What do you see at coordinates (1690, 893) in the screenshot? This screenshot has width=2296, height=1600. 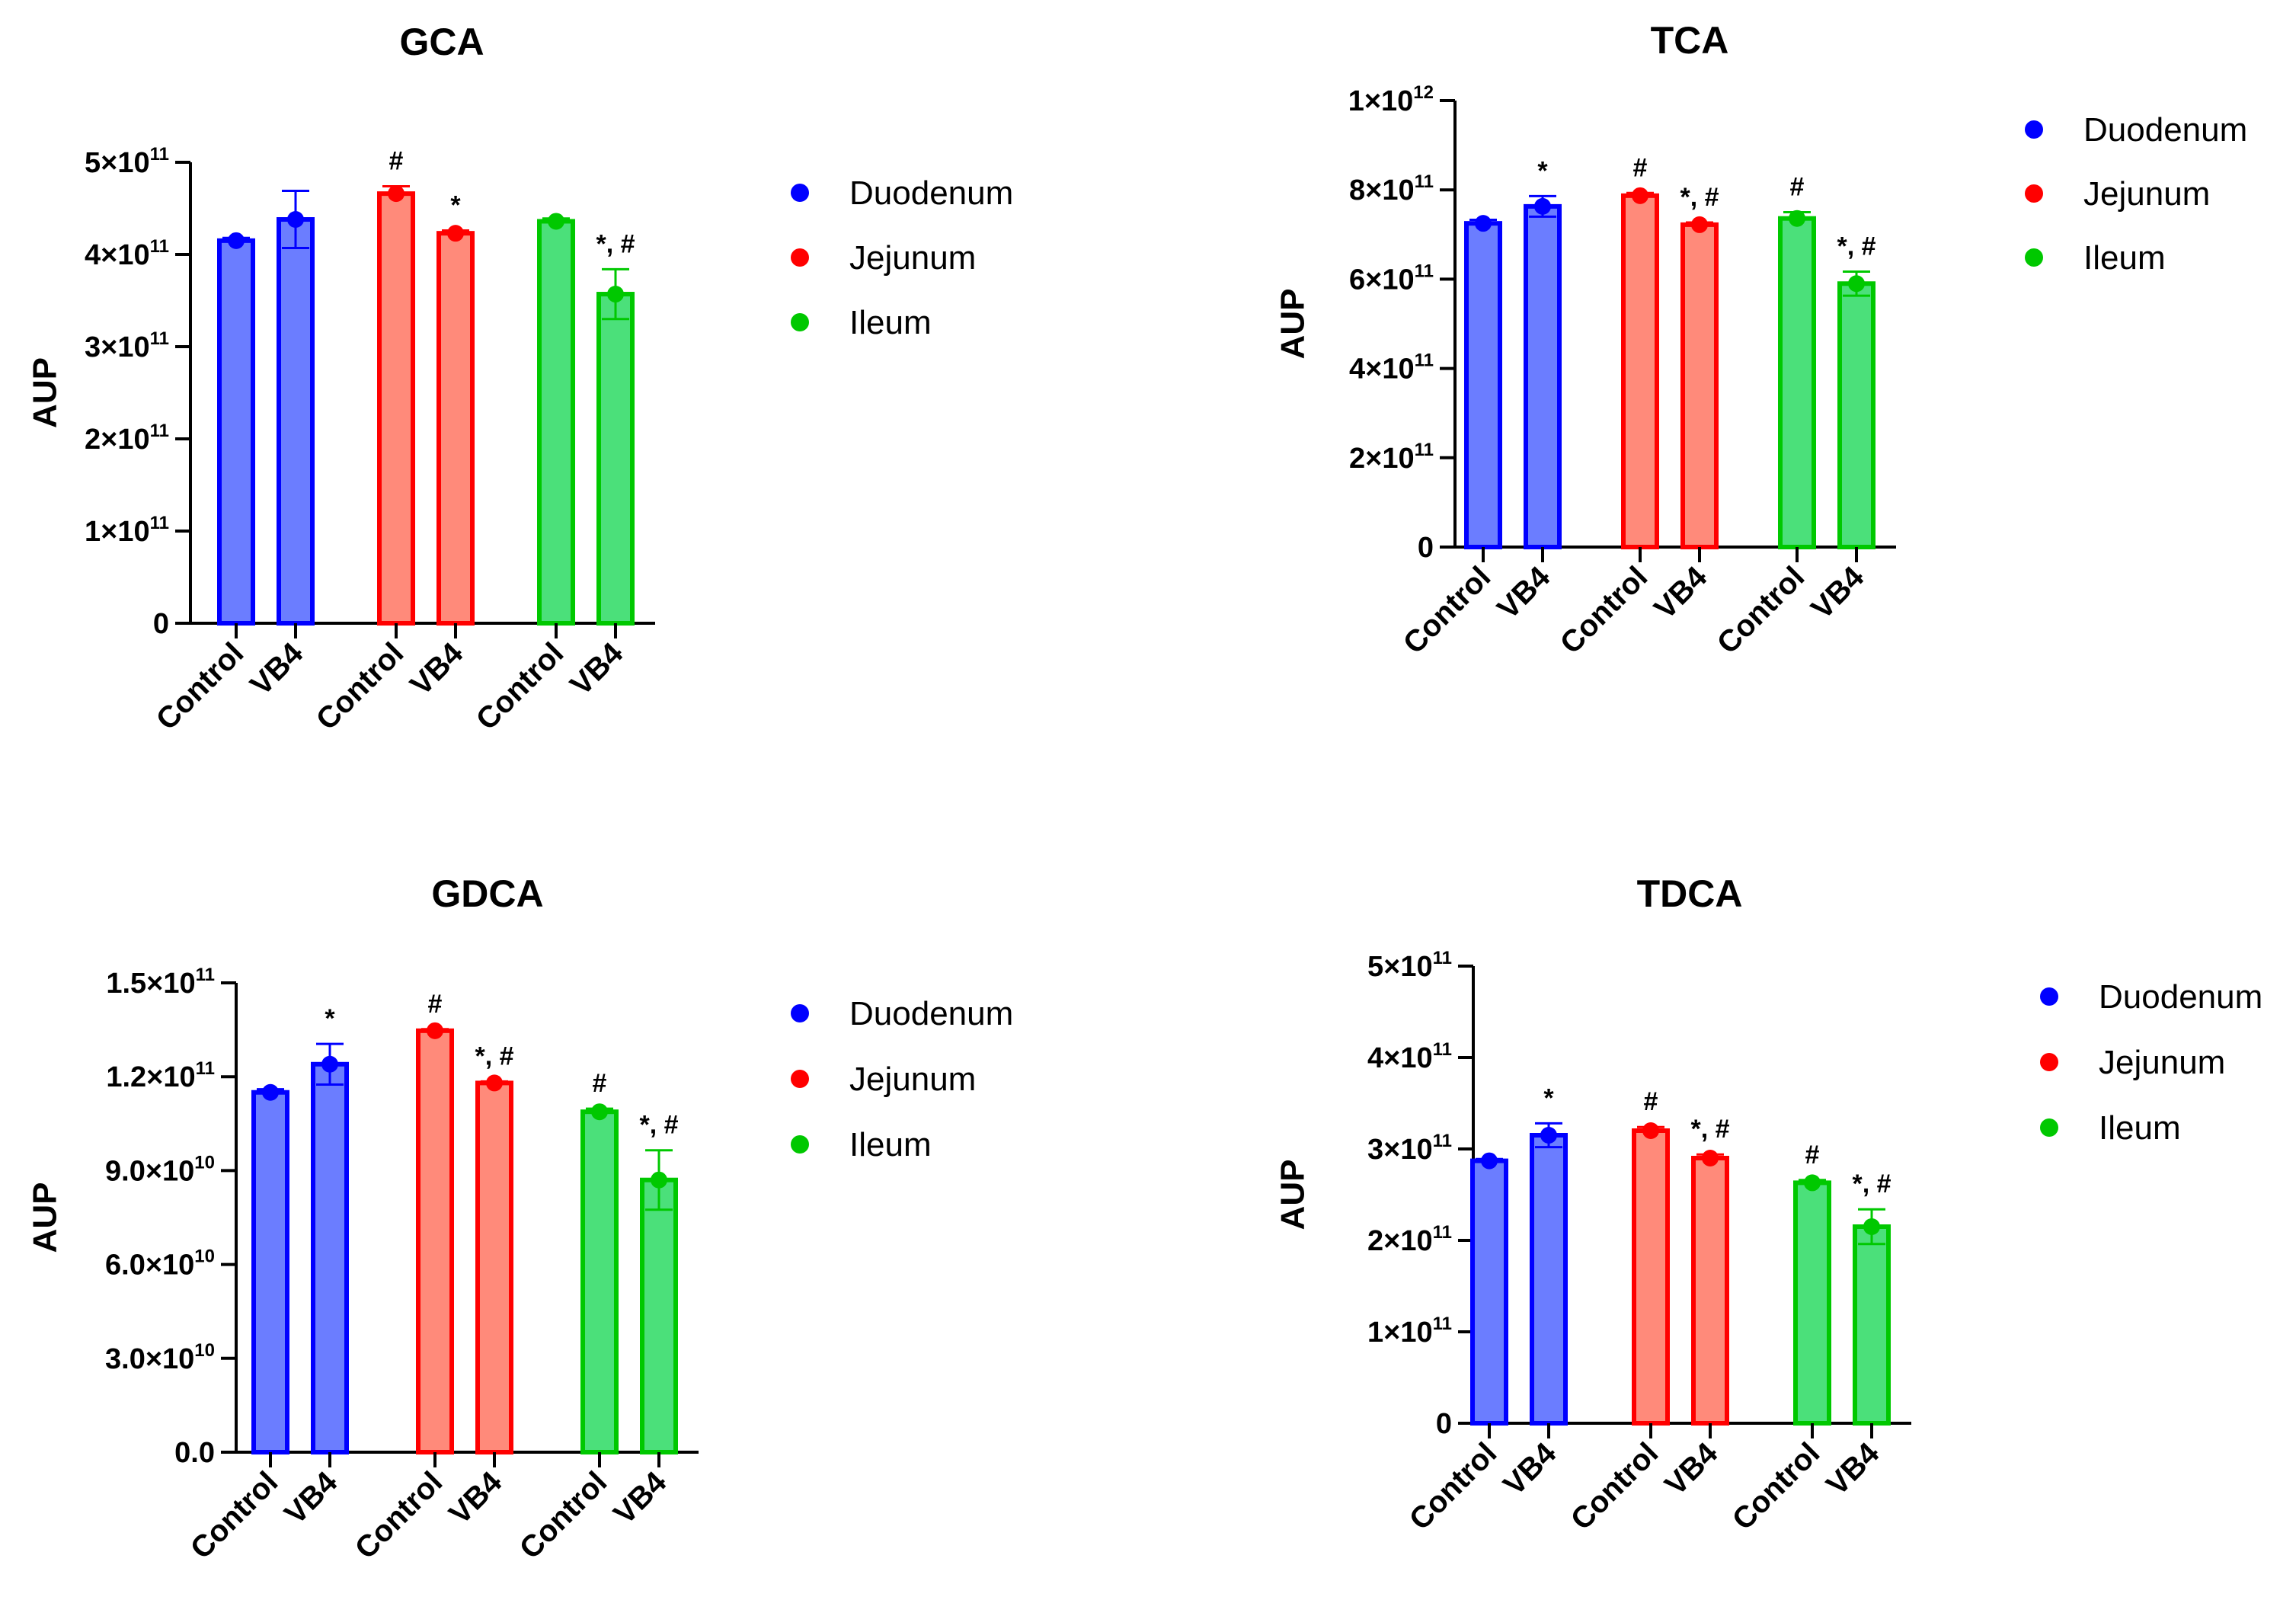 I see `chart-title: TDCA` at bounding box center [1690, 893].